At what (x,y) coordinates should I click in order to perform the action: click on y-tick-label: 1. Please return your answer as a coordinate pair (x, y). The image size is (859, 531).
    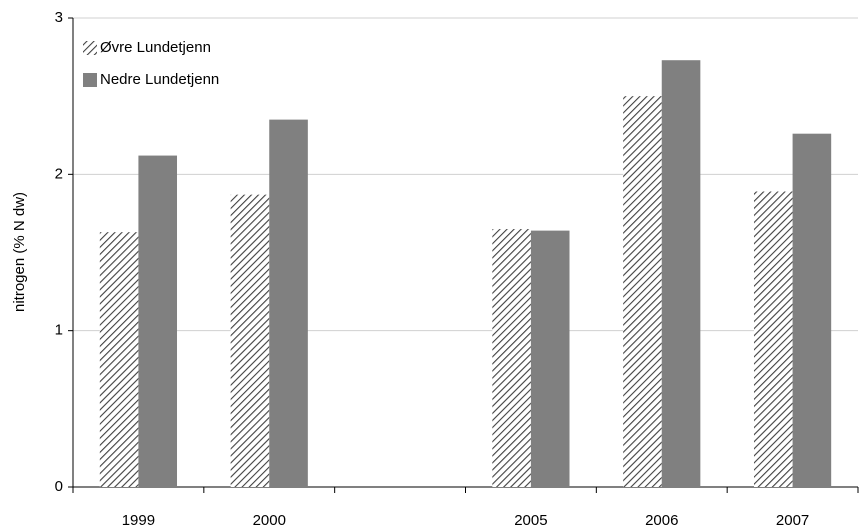
    Looking at the image, I should click on (59, 330).